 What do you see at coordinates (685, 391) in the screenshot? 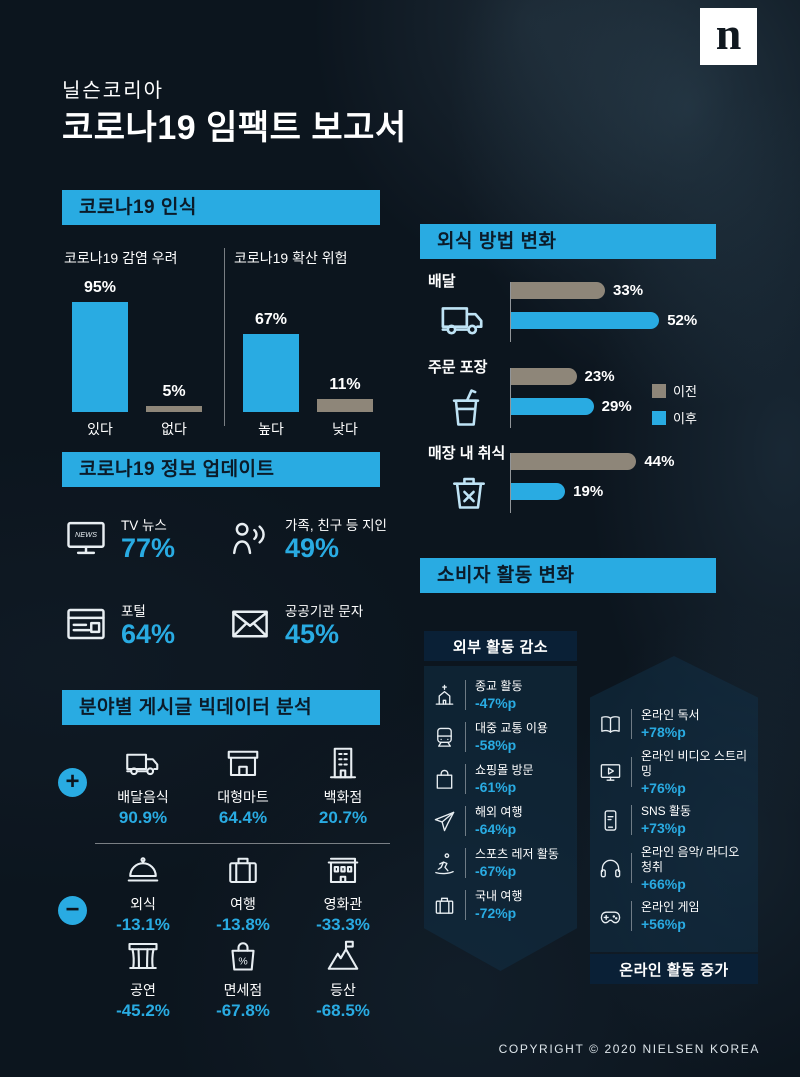
I see `legend-label: 이전` at bounding box center [685, 391].